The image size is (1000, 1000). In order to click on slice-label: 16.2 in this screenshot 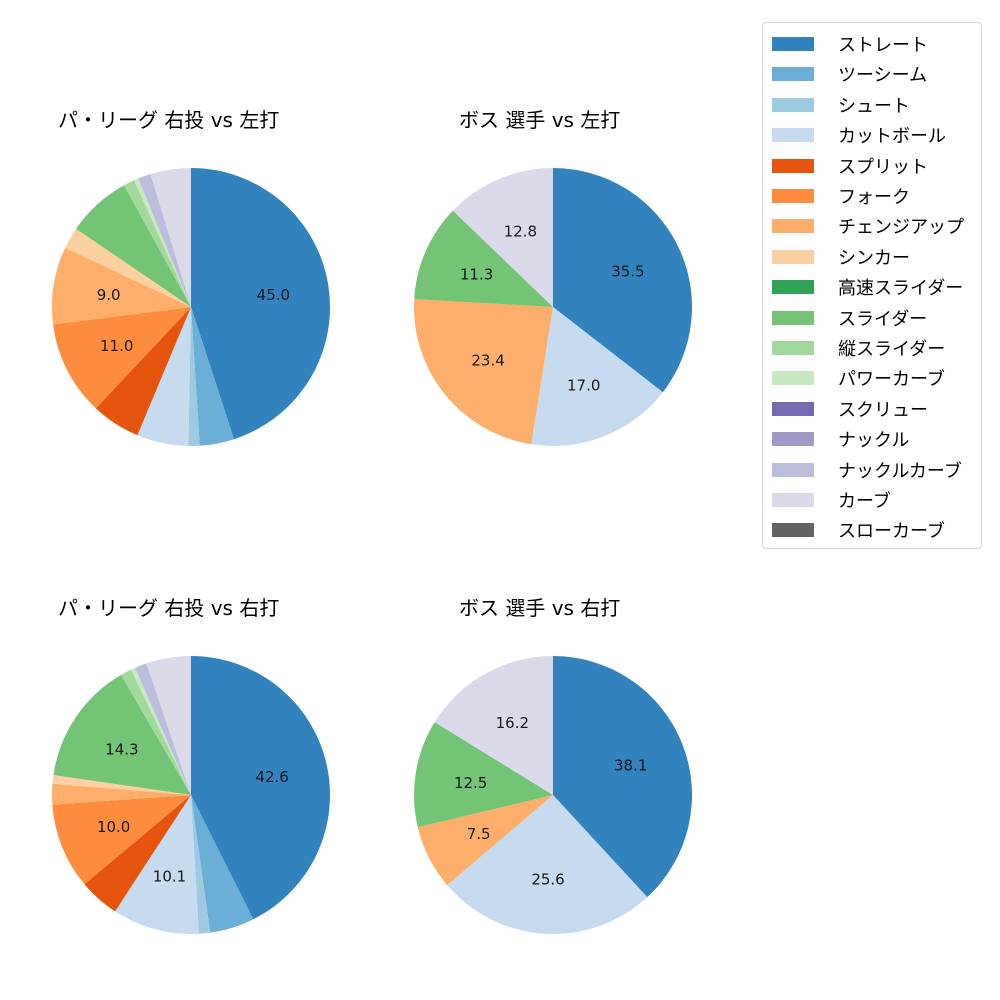, I will do `click(512, 723)`.